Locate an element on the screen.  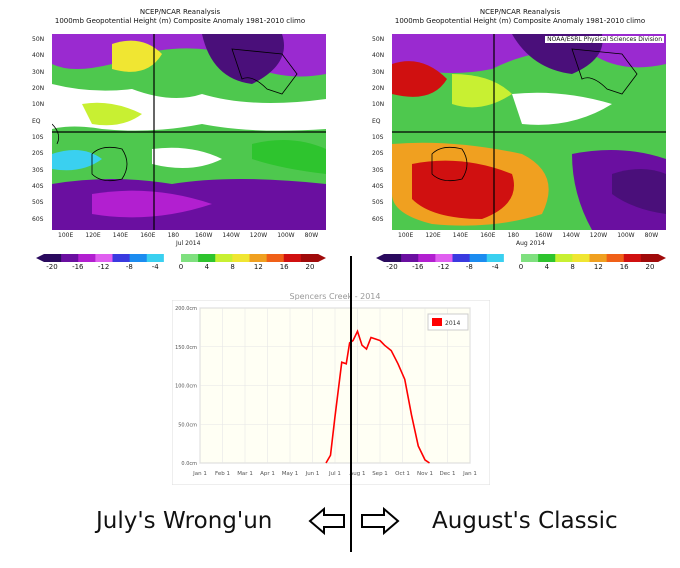
lon-label: 80W is located at coordinates (651, 235).